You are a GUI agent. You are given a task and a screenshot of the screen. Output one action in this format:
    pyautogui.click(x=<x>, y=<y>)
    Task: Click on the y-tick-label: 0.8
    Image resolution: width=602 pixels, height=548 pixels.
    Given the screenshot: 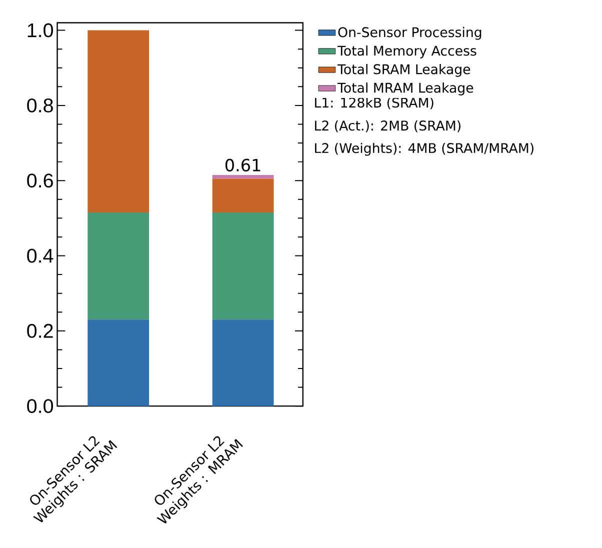 What is the action you would take?
    pyautogui.click(x=40, y=105)
    